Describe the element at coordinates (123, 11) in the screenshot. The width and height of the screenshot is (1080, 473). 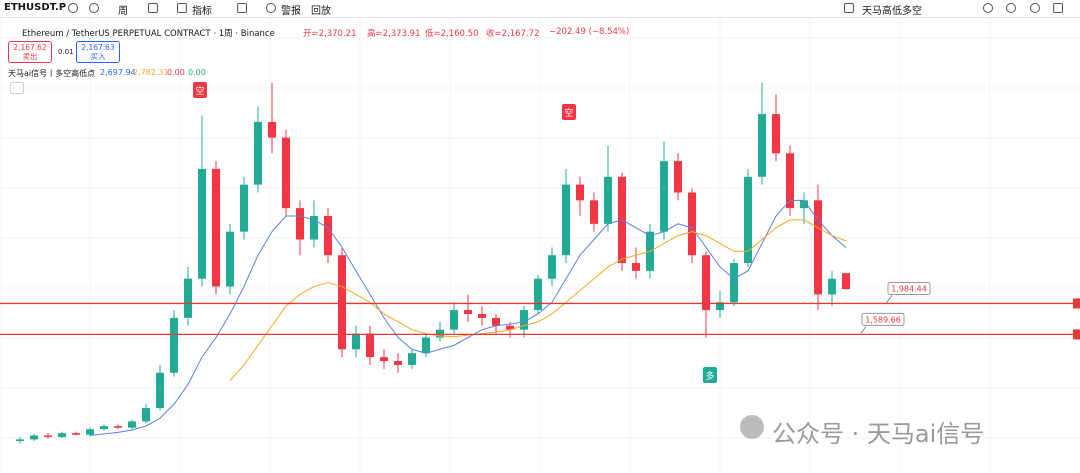
I see `interval: 周` at that location.